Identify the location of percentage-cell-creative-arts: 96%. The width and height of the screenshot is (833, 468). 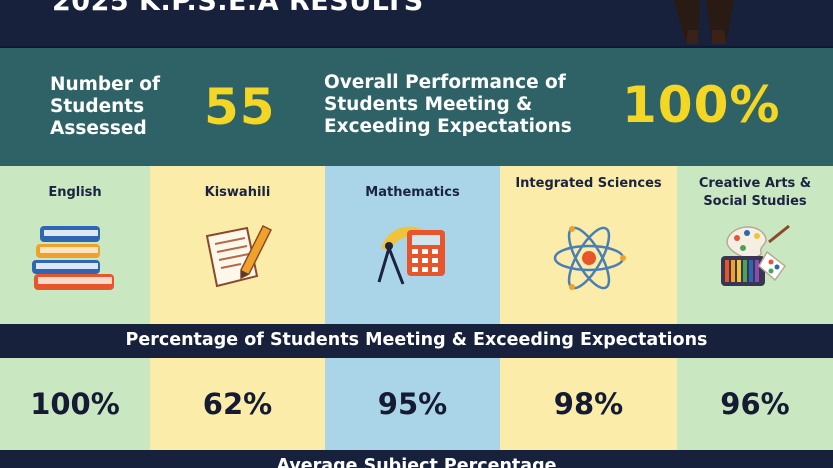
(755, 404).